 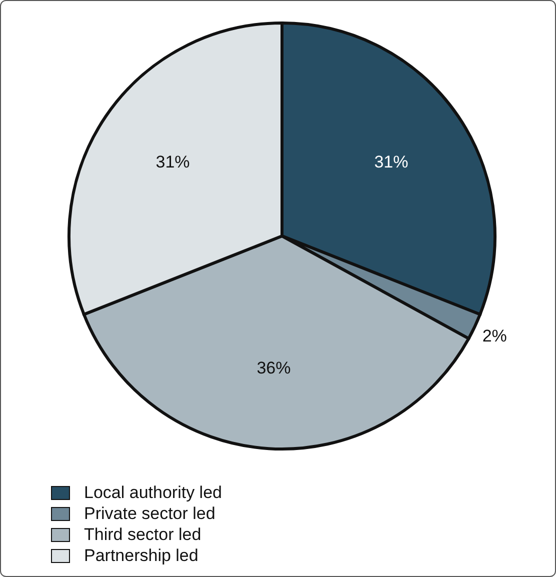 What do you see at coordinates (141, 556) in the screenshot?
I see `legend-label: Partnership led` at bounding box center [141, 556].